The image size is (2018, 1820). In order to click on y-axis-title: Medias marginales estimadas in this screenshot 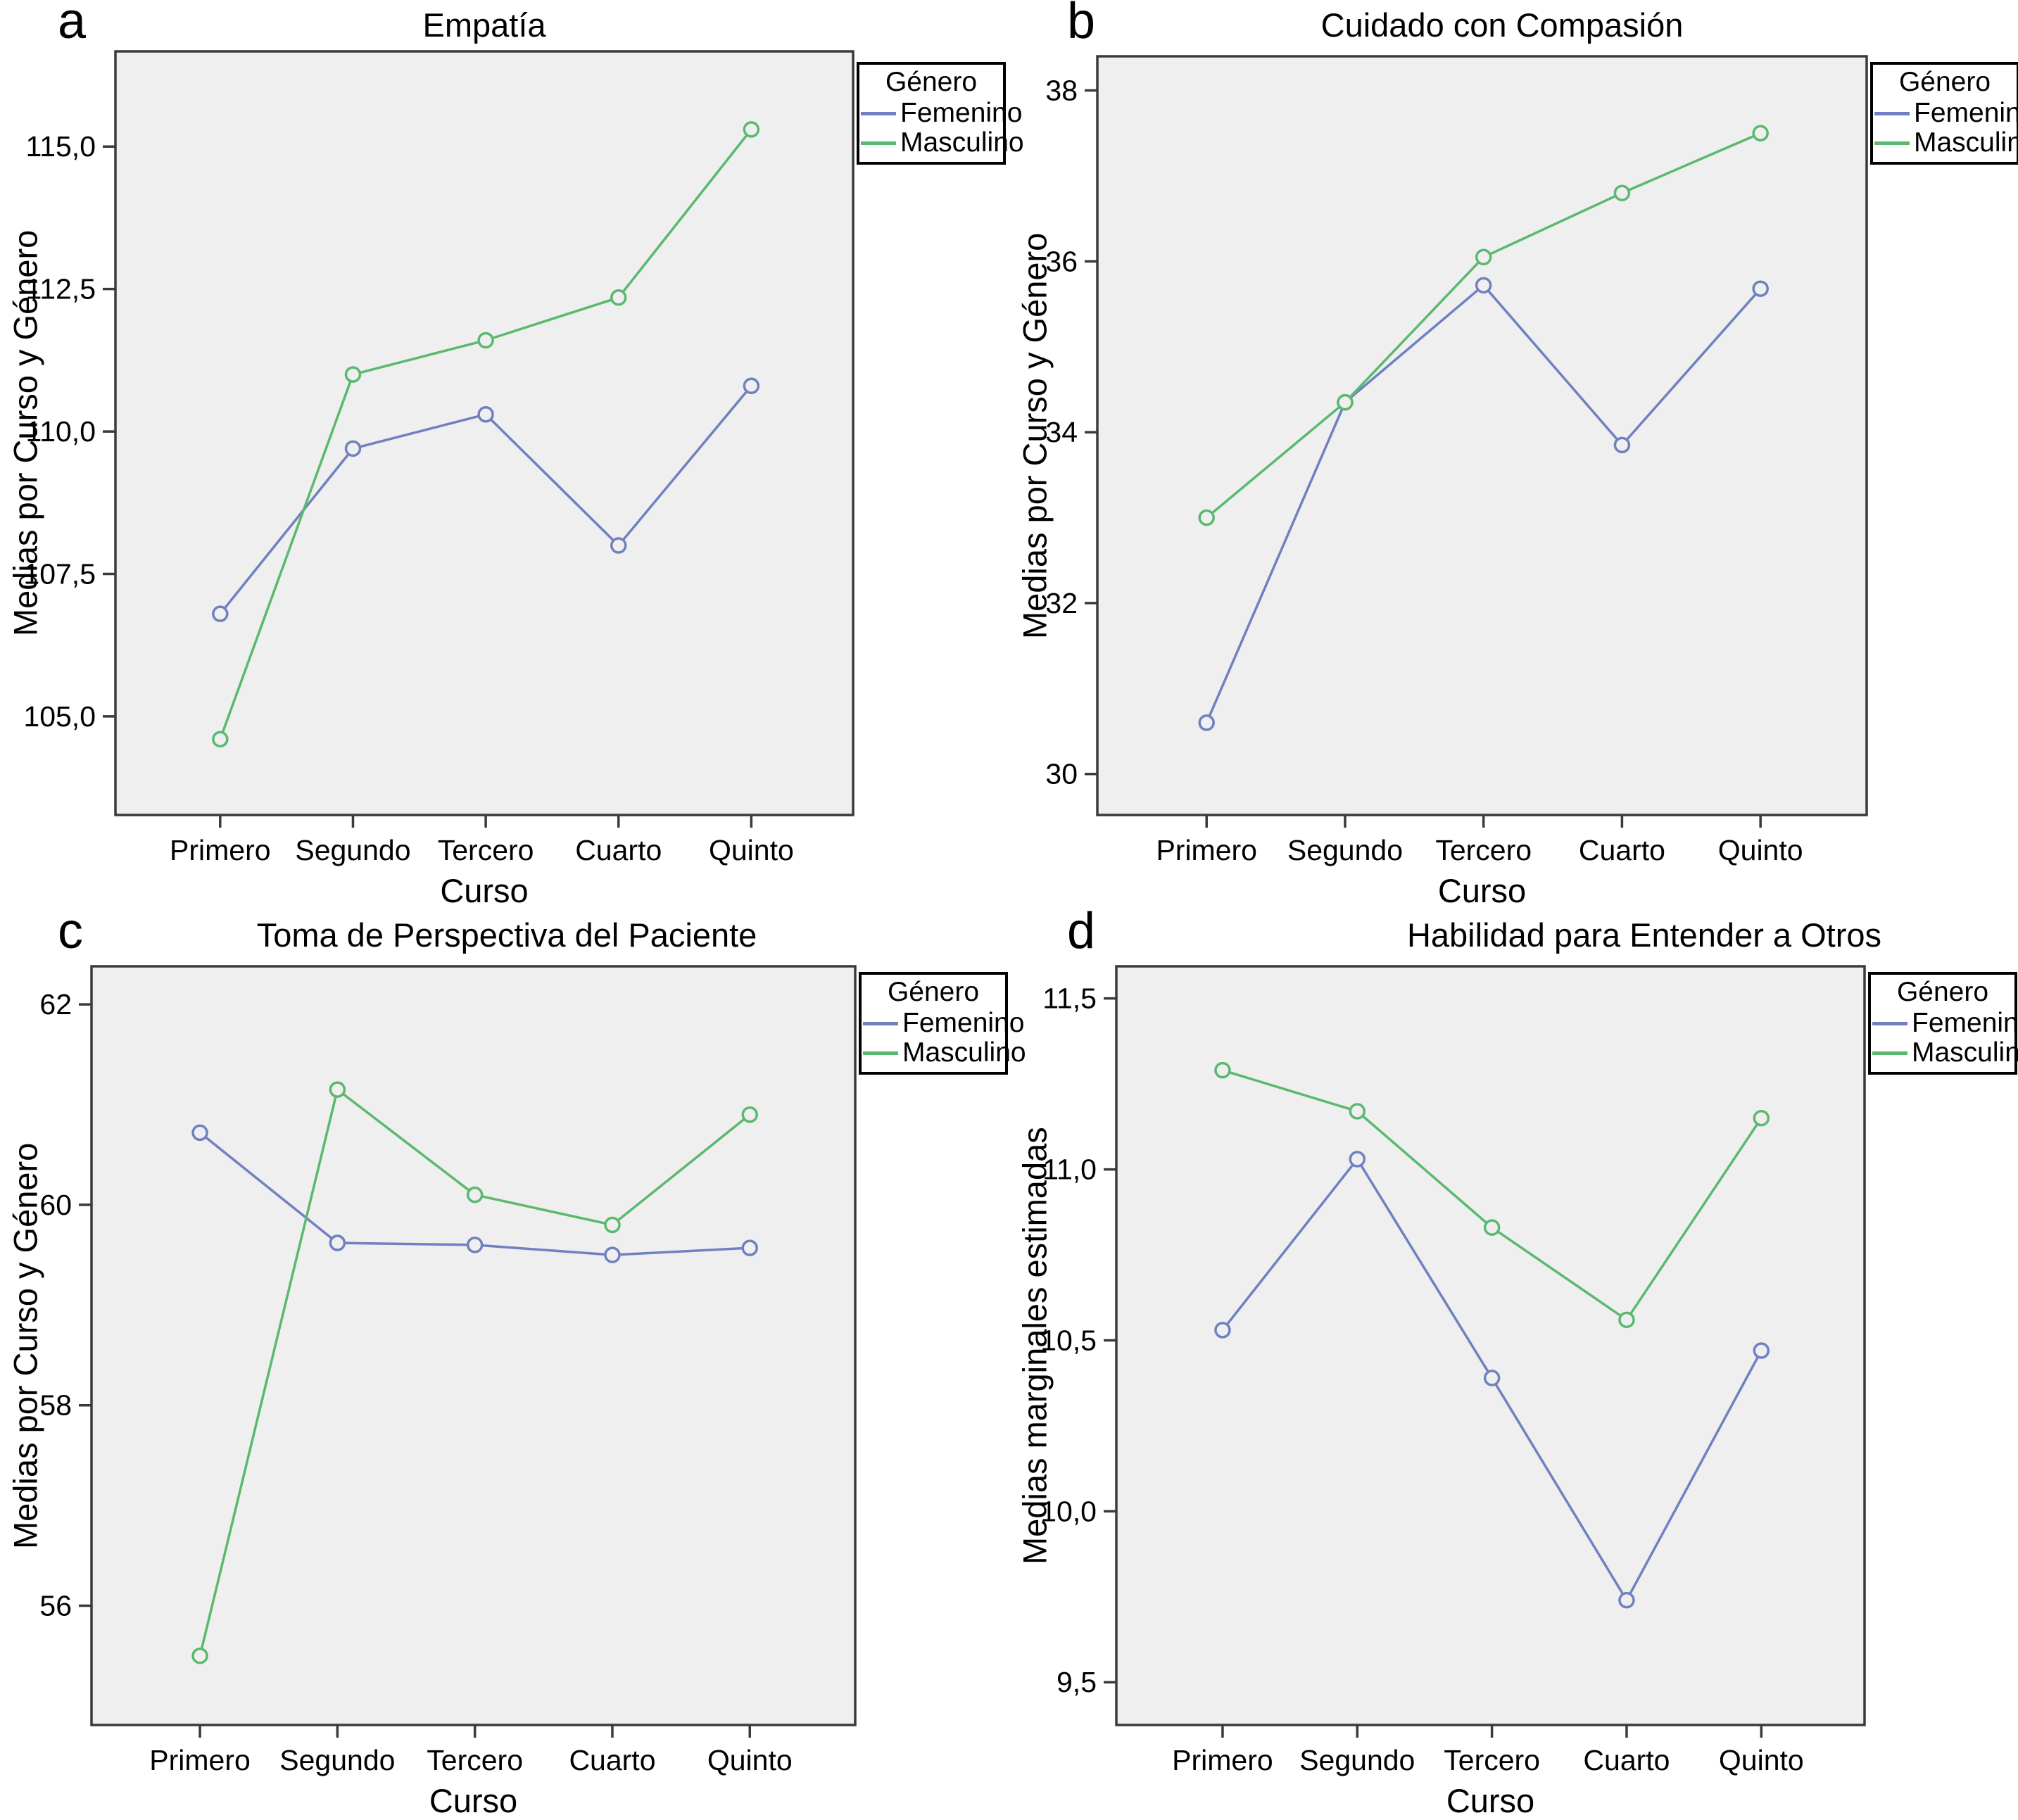, I will do `click(1035, 1346)`.